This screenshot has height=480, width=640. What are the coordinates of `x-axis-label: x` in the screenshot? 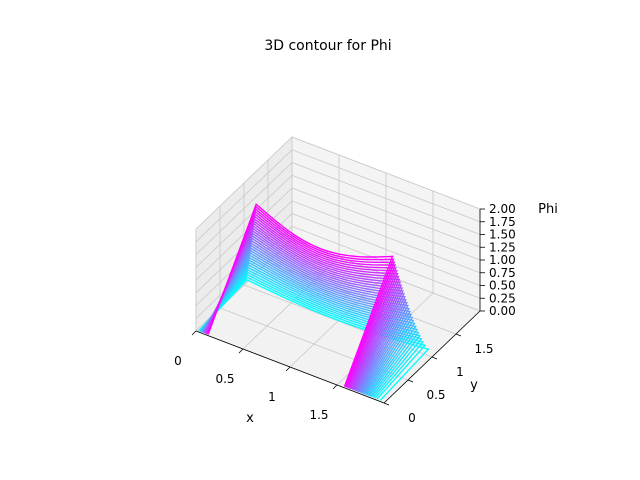 It's located at (250, 418).